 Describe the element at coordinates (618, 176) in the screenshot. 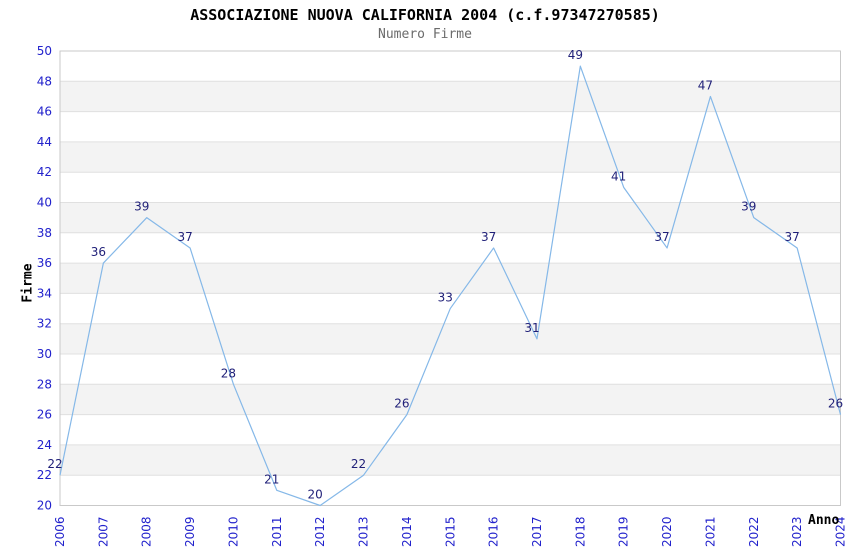

I see `point-label: 41` at that location.